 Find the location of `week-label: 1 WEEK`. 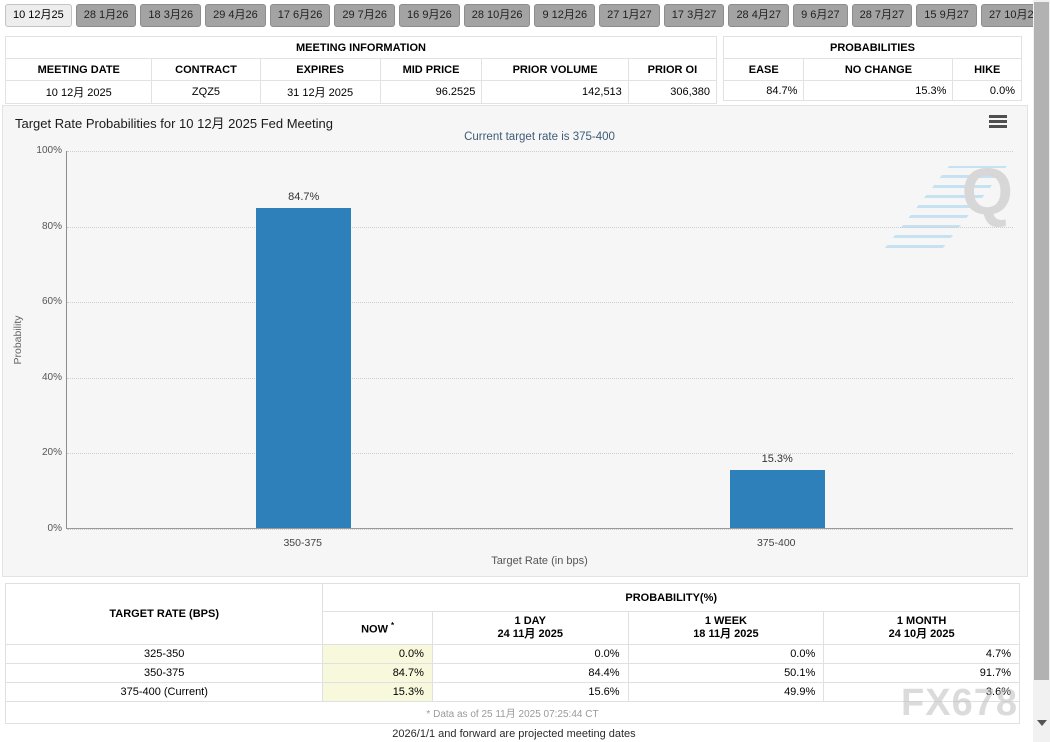

week-label: 1 WEEK is located at coordinates (726, 621).